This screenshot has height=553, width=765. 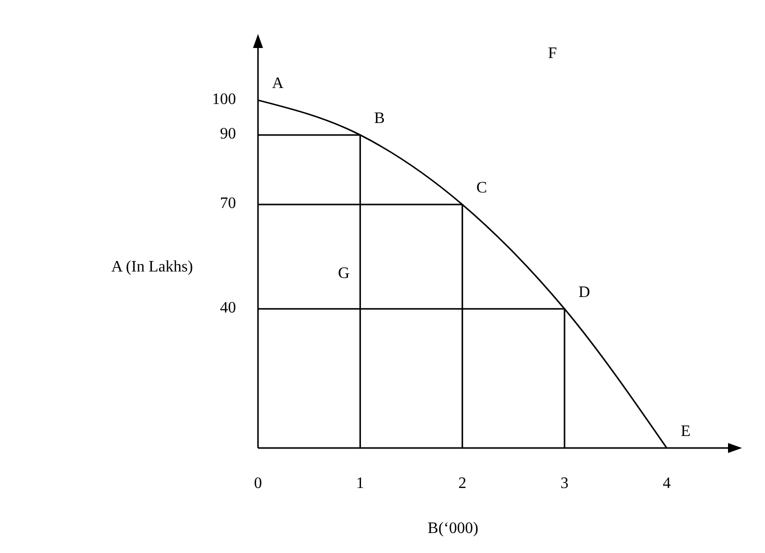 What do you see at coordinates (564, 483) in the screenshot?
I see `x-tick-label: 3` at bounding box center [564, 483].